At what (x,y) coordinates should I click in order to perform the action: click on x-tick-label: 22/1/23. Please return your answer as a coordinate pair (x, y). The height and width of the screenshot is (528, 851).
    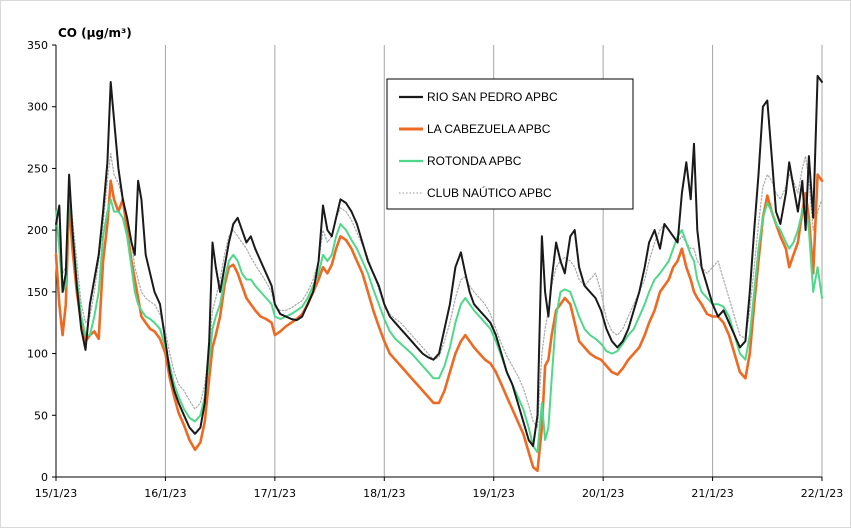
    Looking at the image, I should click on (822, 493).